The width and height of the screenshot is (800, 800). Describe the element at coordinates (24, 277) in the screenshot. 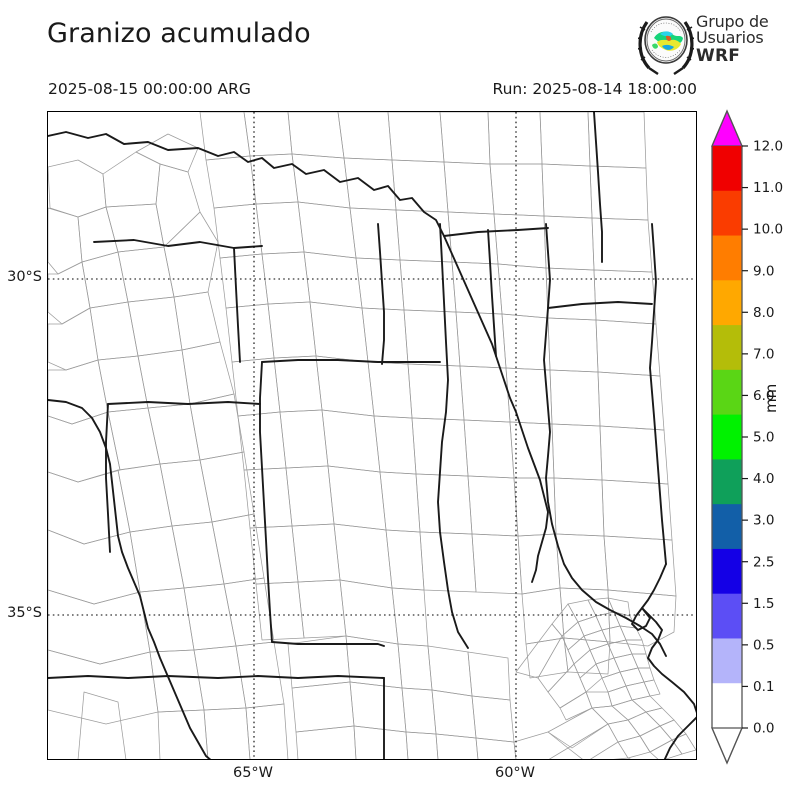

I see `y-tick-label-30S: 30°S` at that location.